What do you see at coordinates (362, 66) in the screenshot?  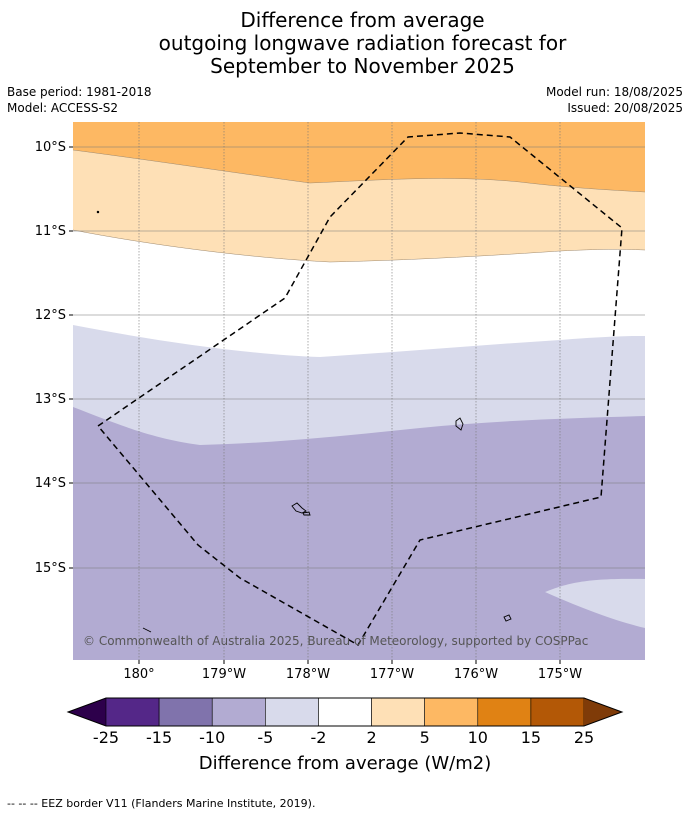 I see `title-line-3: September to November 2025` at bounding box center [362, 66].